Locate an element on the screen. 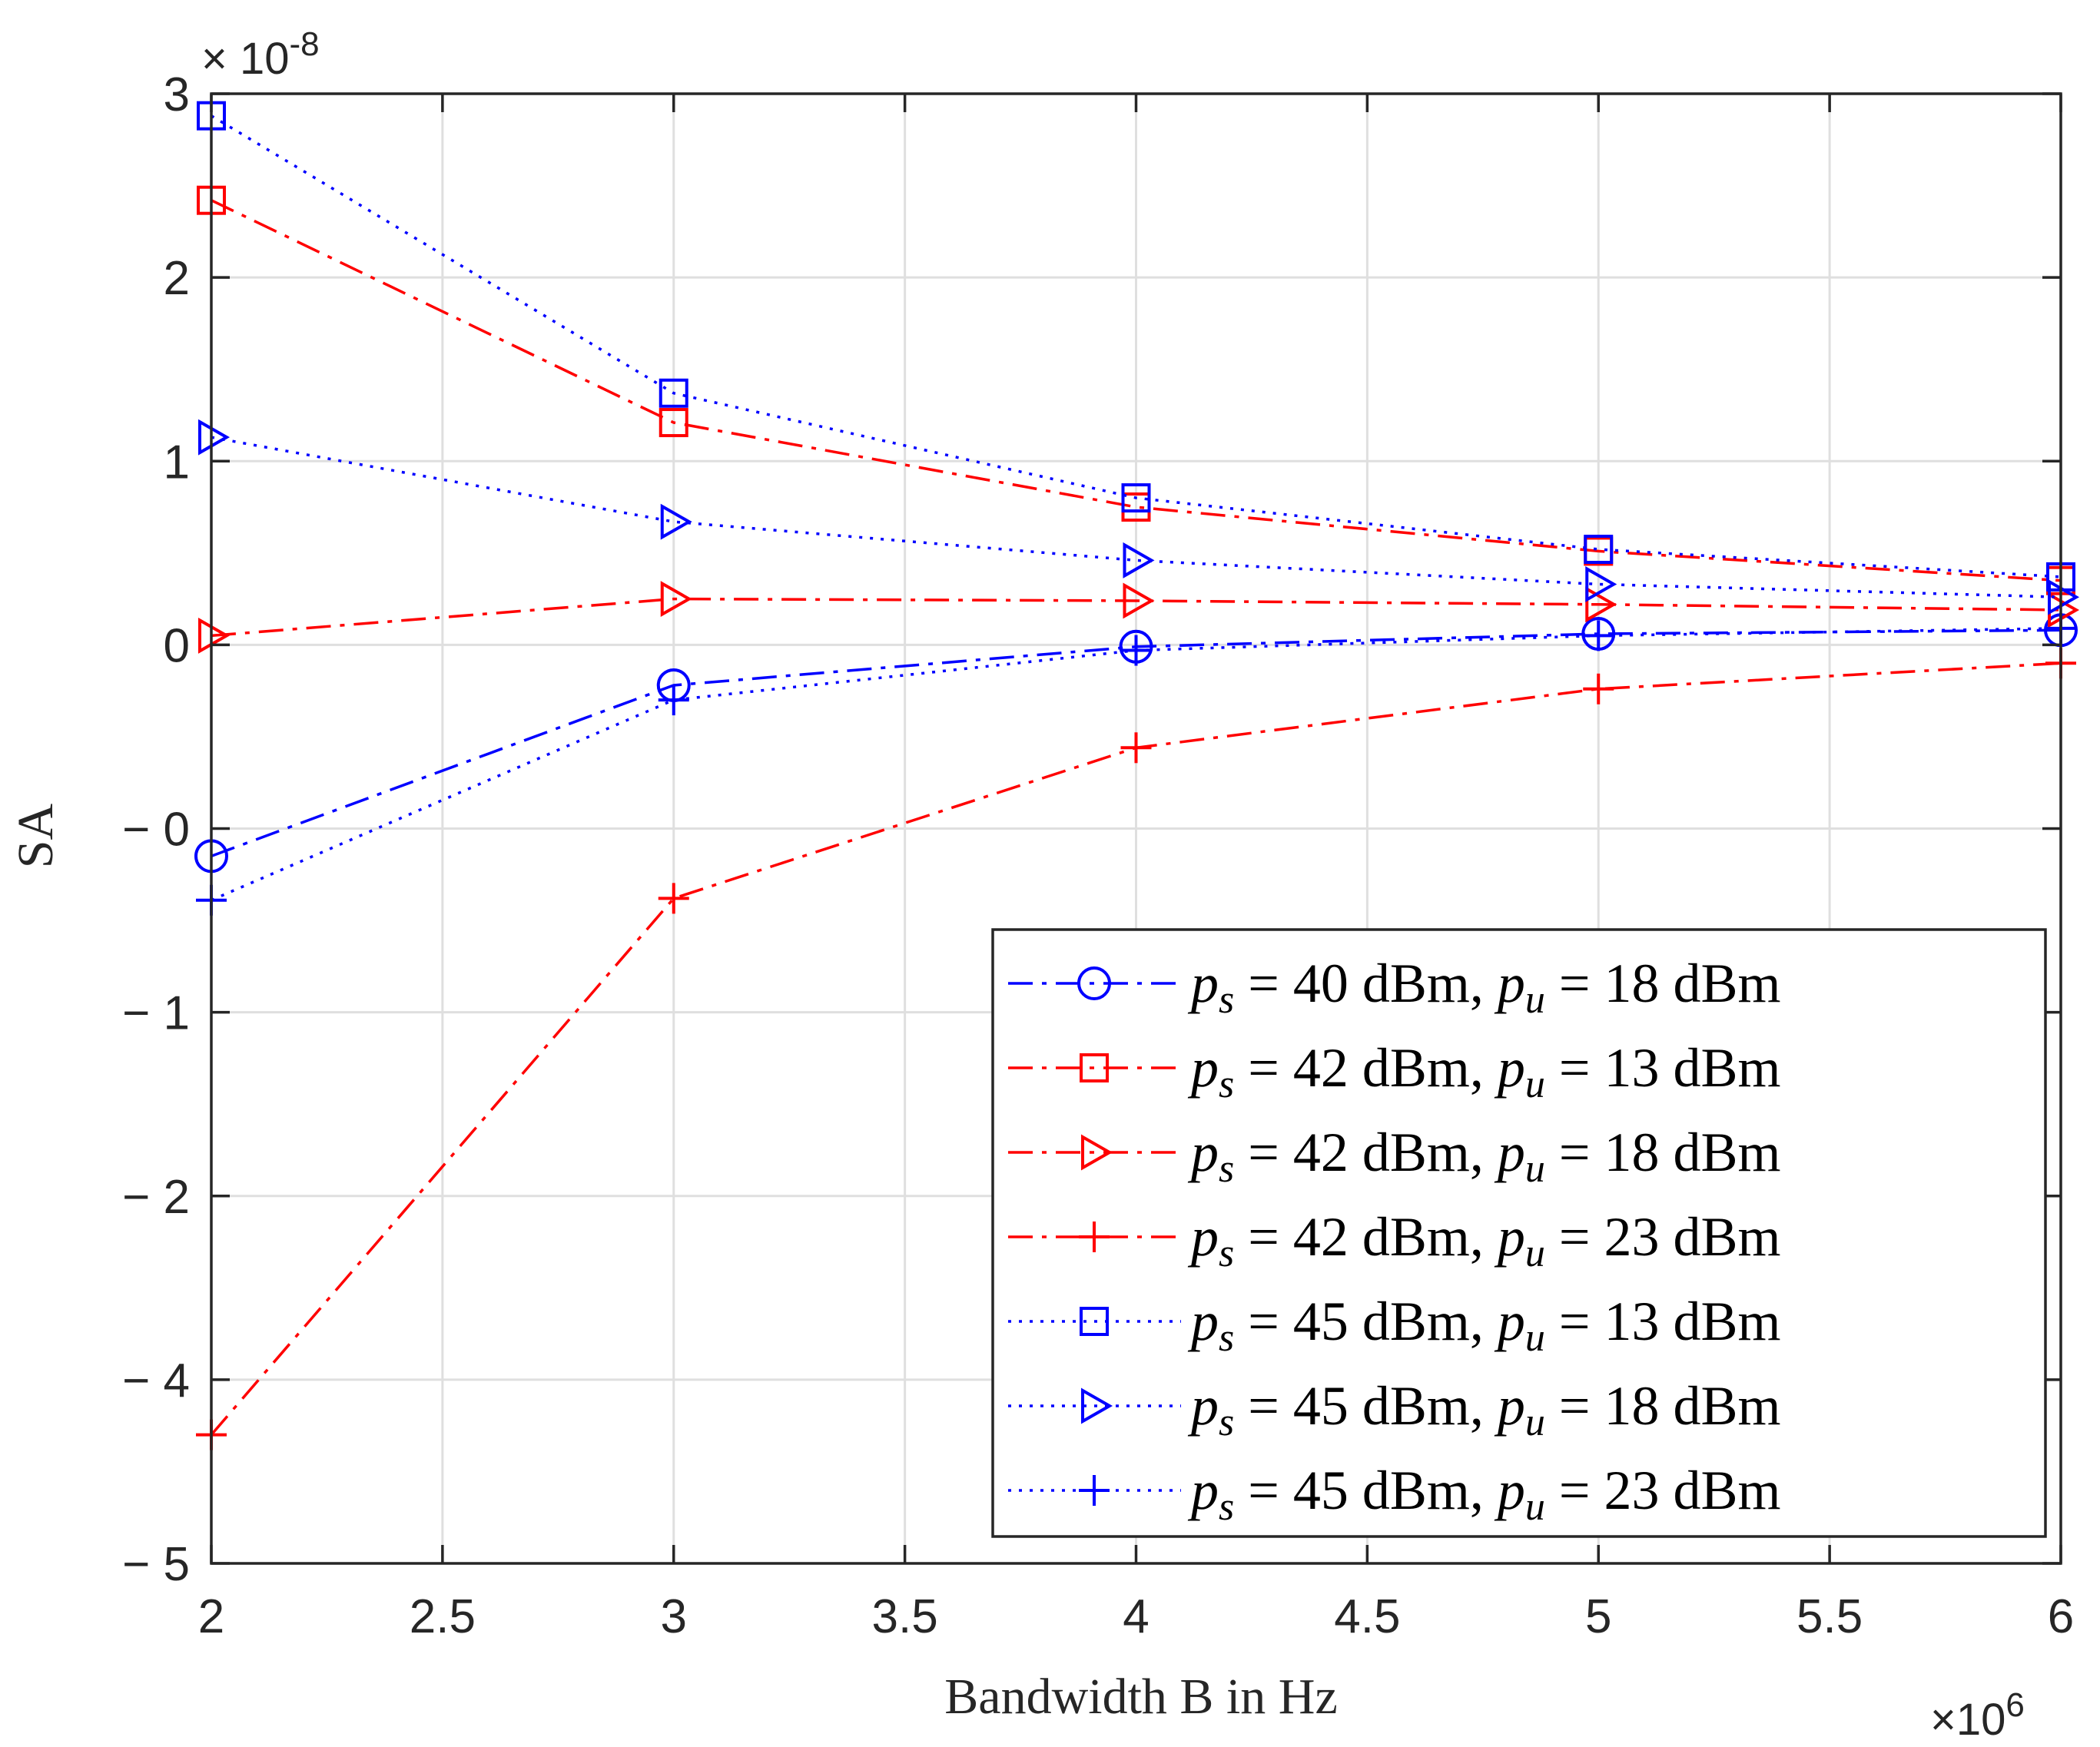  y-tick-label: 2 is located at coordinates (177, 278).